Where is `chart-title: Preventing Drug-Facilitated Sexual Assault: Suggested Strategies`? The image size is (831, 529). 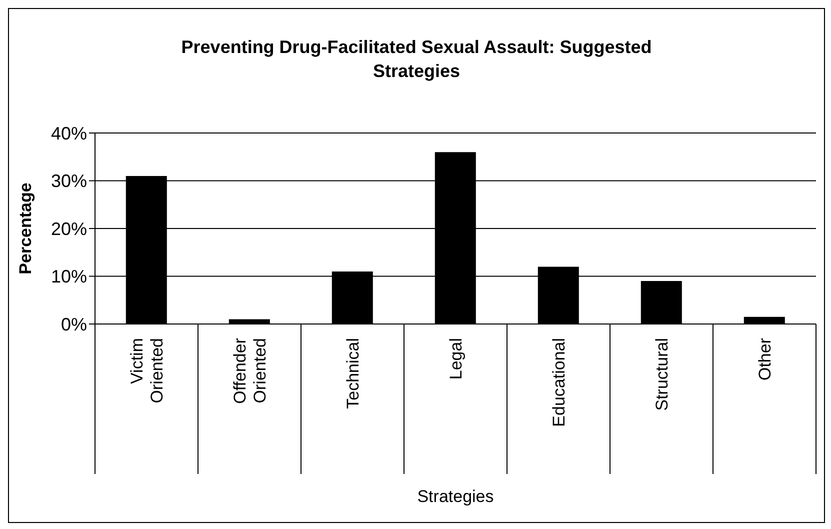 chart-title: Preventing Drug-Facilitated Sexual Assault: Suggested Strategies is located at coordinates (416, 59).